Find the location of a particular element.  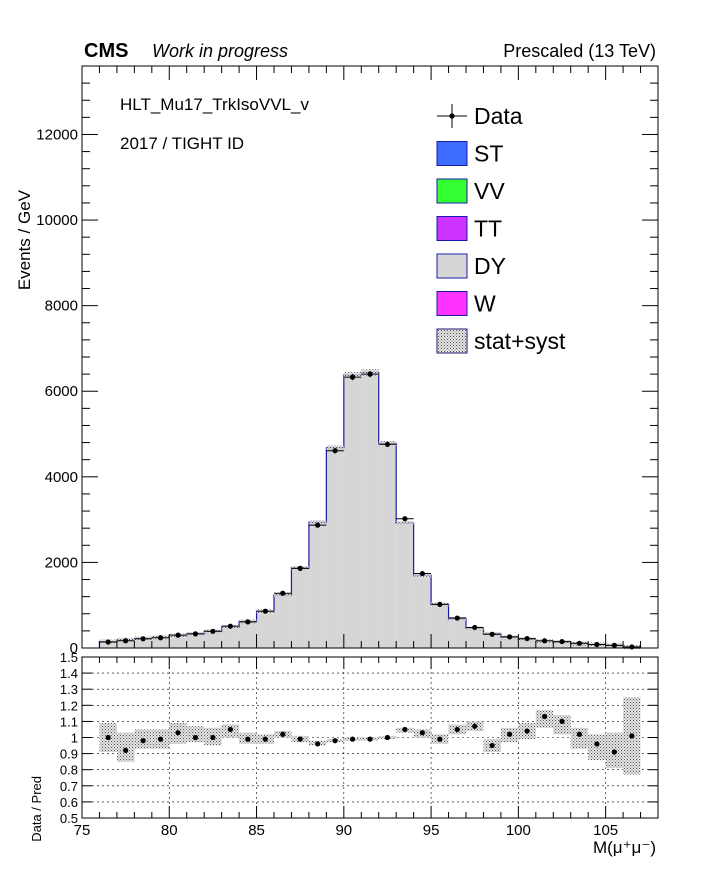

x-tick-label: 80 is located at coordinates (169, 830).